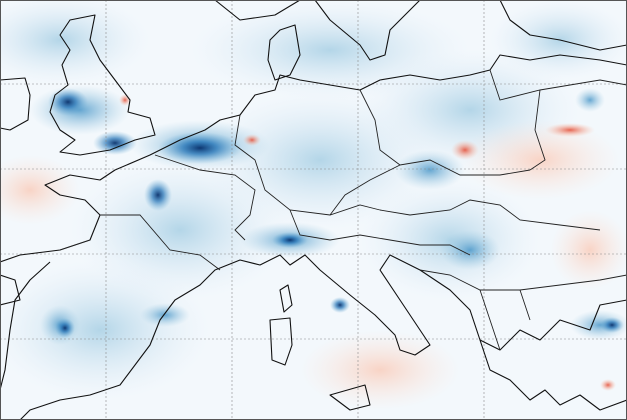  Describe the element at coordinates (286, 298) in the screenshot. I see `corsica` at that location.